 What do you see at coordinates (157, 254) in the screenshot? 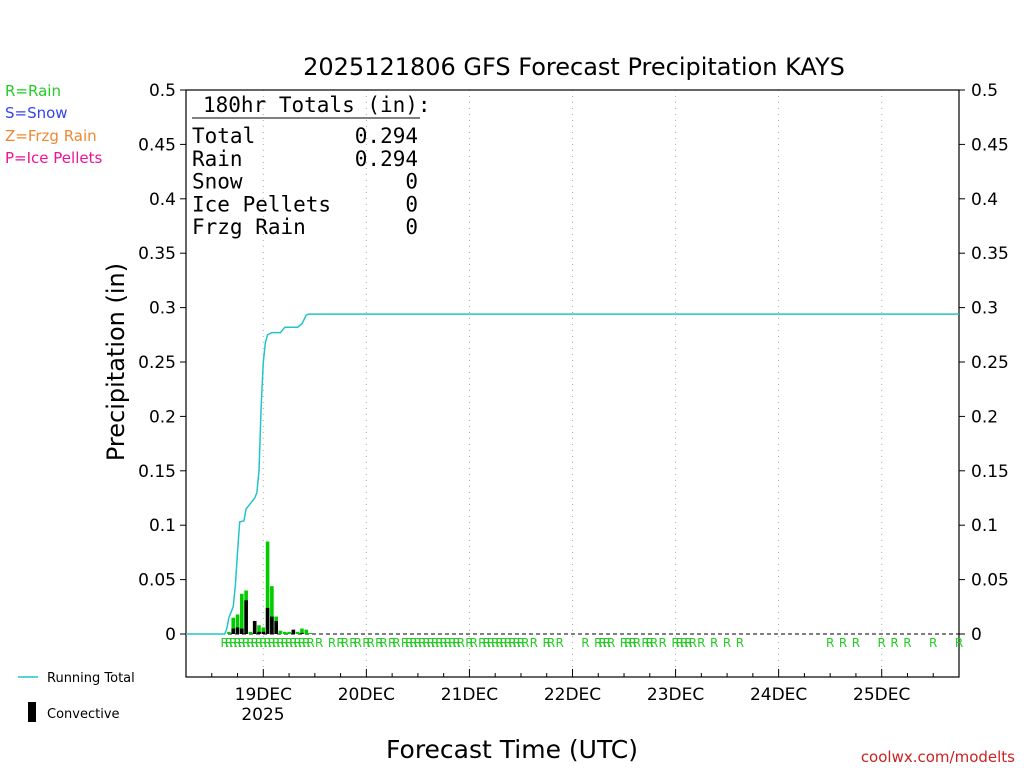
I see `y-tick-label-left: 0.35` at bounding box center [157, 254].